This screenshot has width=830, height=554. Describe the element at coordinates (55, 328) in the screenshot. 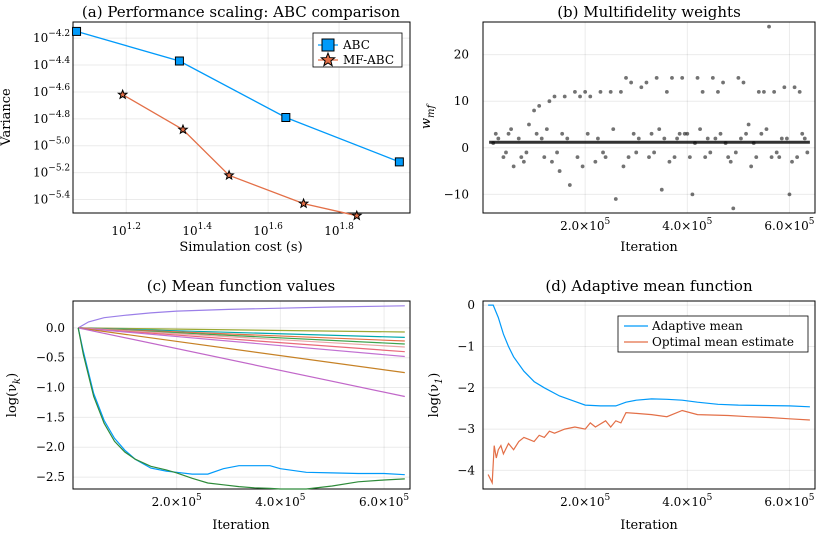

I see `y-tick-label: 0.0` at that location.